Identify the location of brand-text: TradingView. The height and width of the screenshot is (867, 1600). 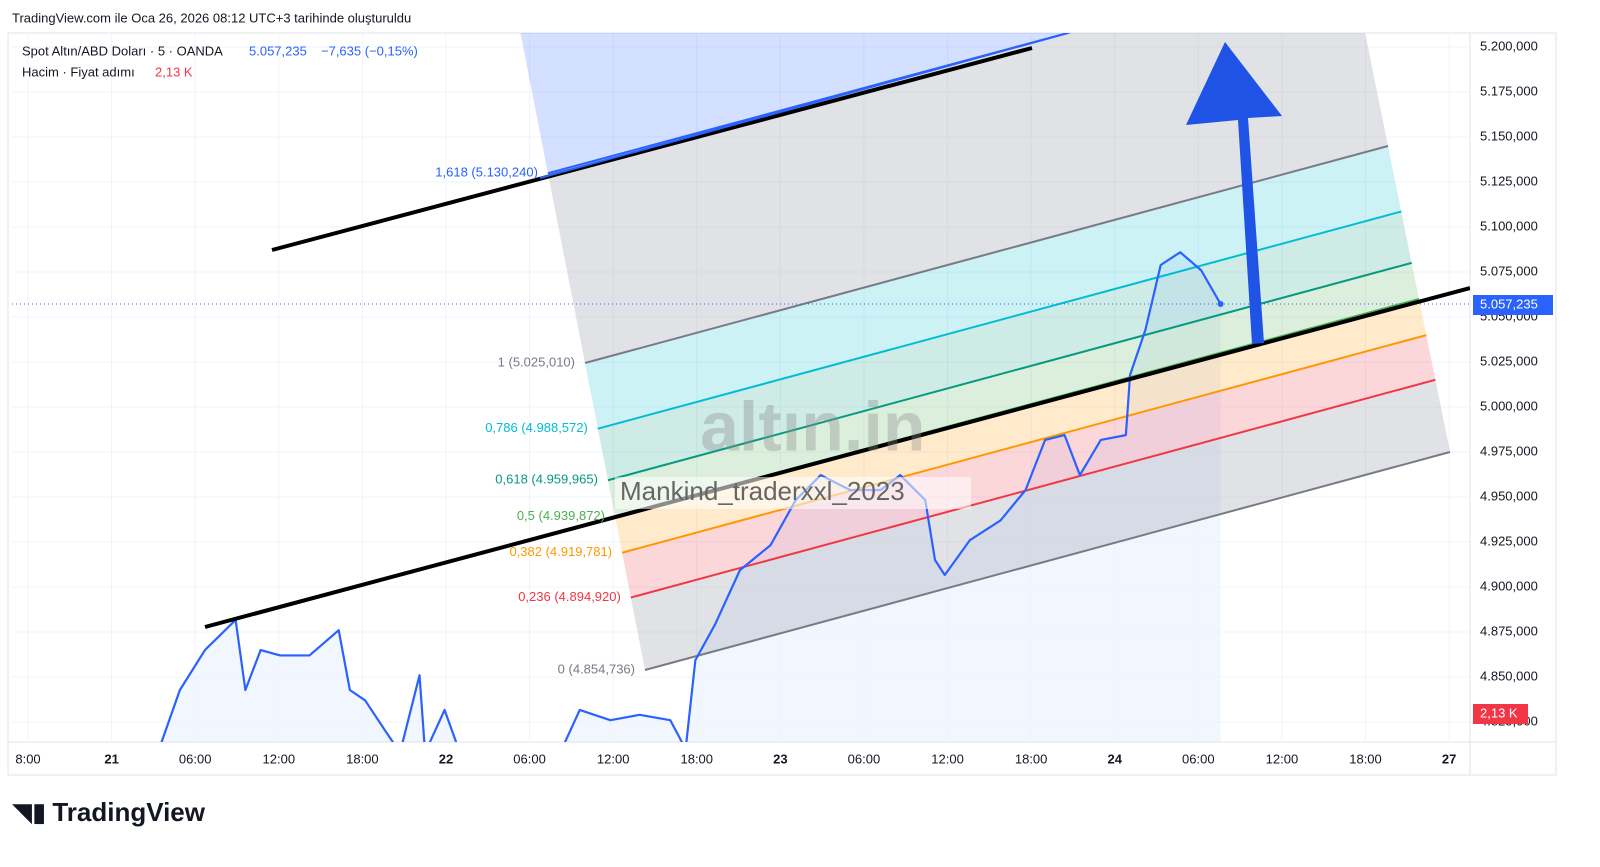
(128, 812).